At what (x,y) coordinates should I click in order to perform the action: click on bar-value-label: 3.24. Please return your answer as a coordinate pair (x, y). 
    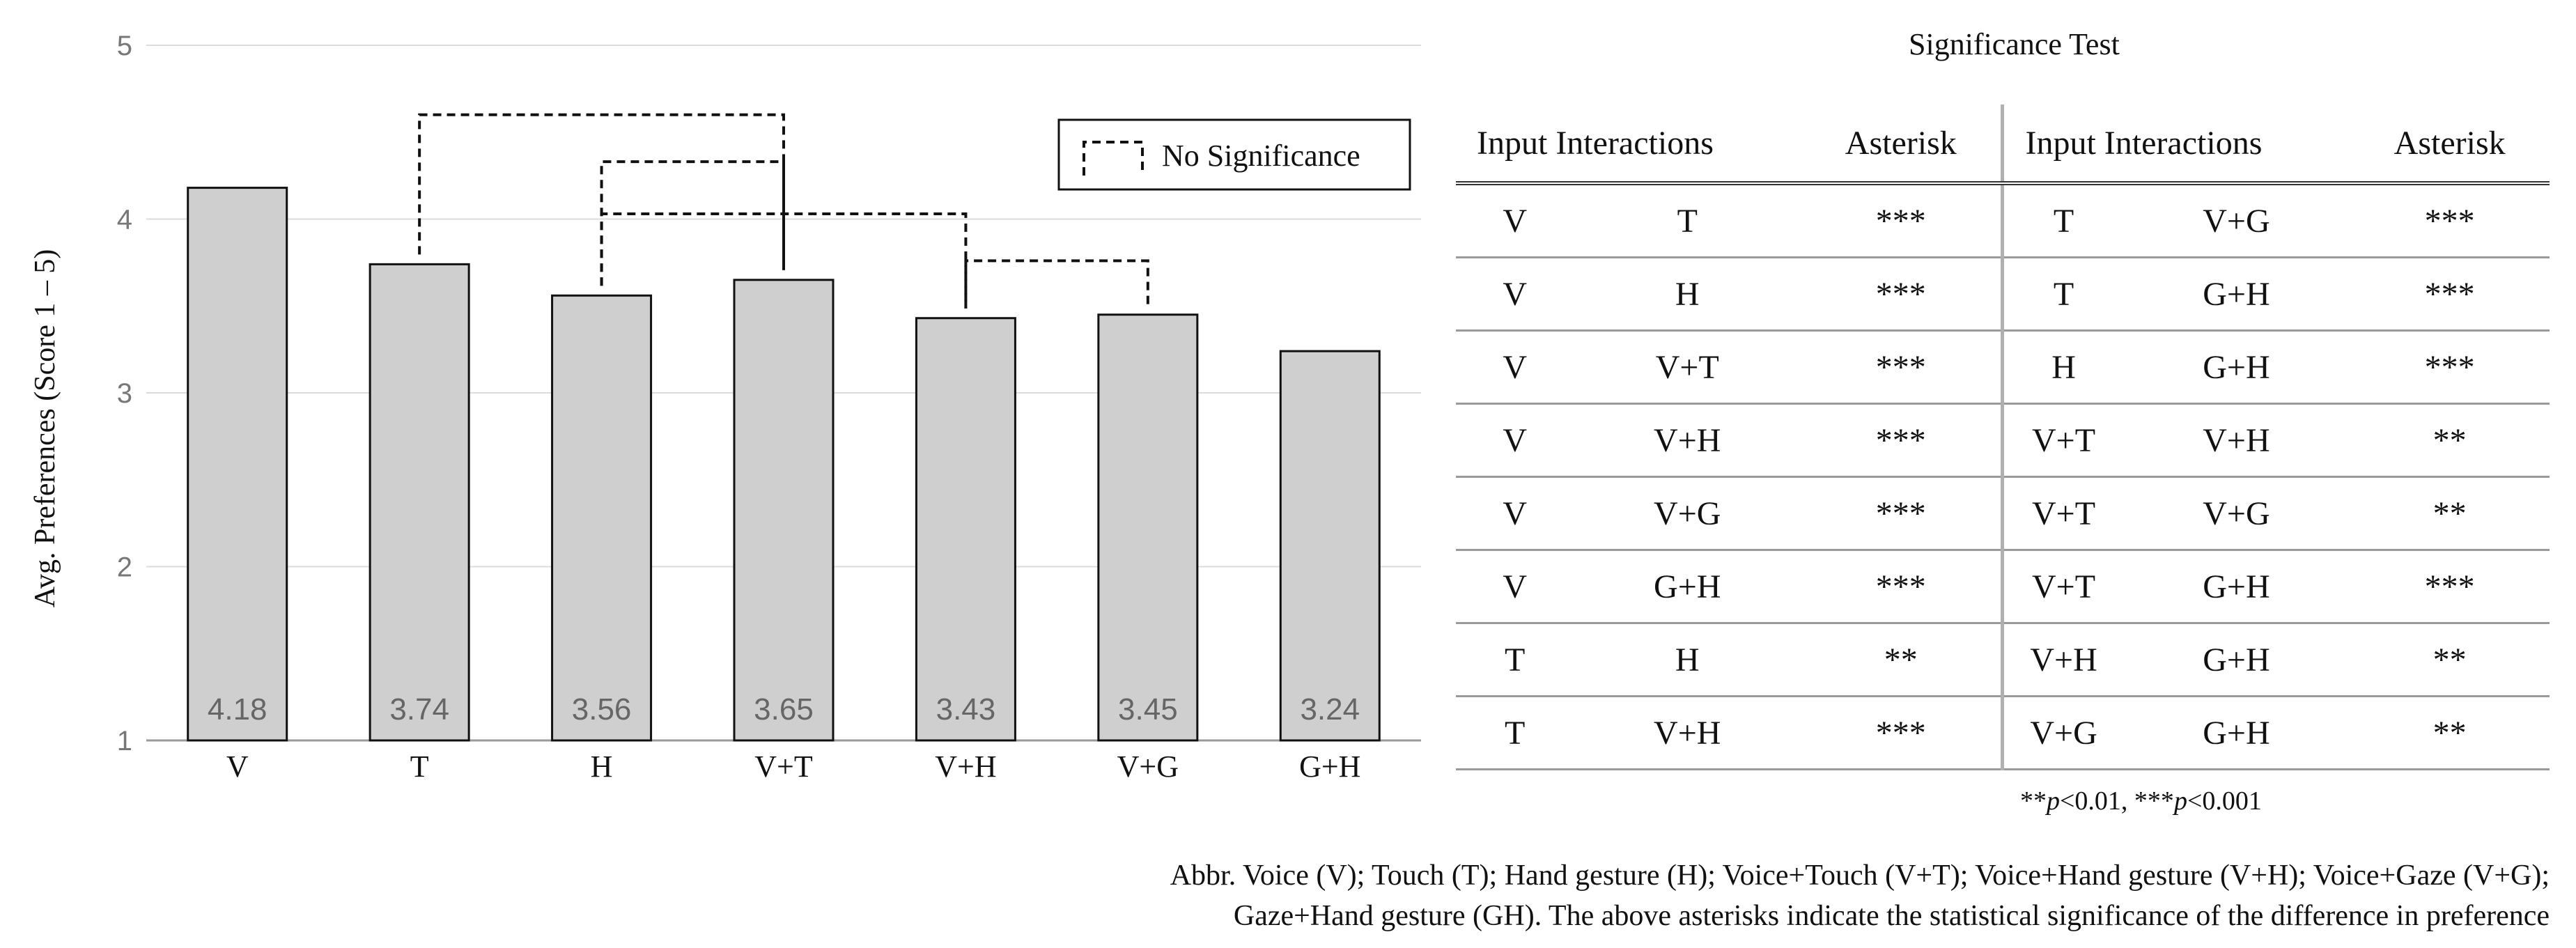
    Looking at the image, I should click on (1330, 709).